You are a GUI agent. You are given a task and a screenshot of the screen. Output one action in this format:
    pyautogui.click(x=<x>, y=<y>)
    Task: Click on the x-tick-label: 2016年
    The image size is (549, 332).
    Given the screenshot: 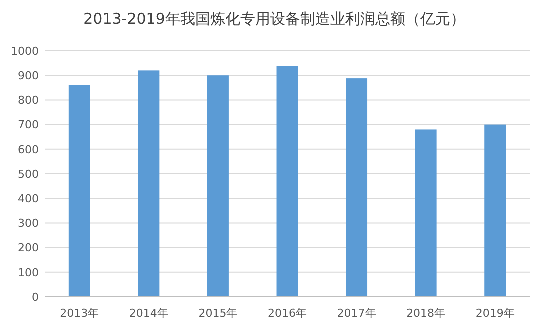 What is the action you would take?
    pyautogui.click(x=287, y=313)
    